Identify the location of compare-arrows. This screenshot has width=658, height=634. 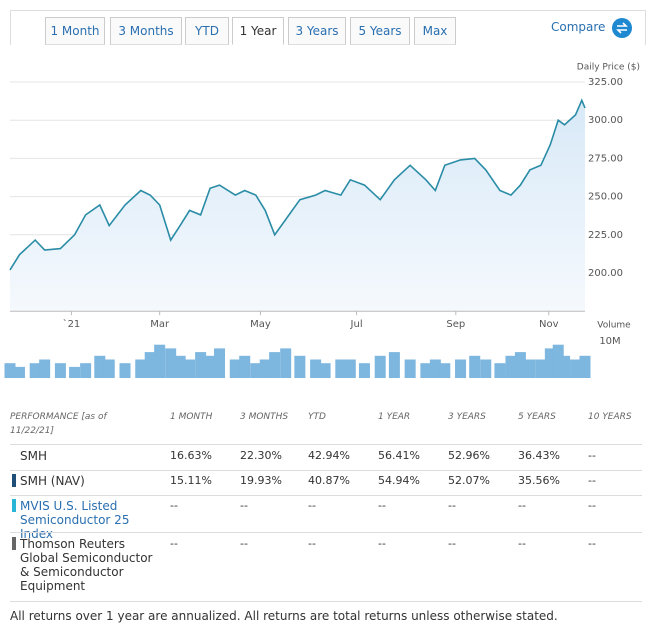
(622, 28).